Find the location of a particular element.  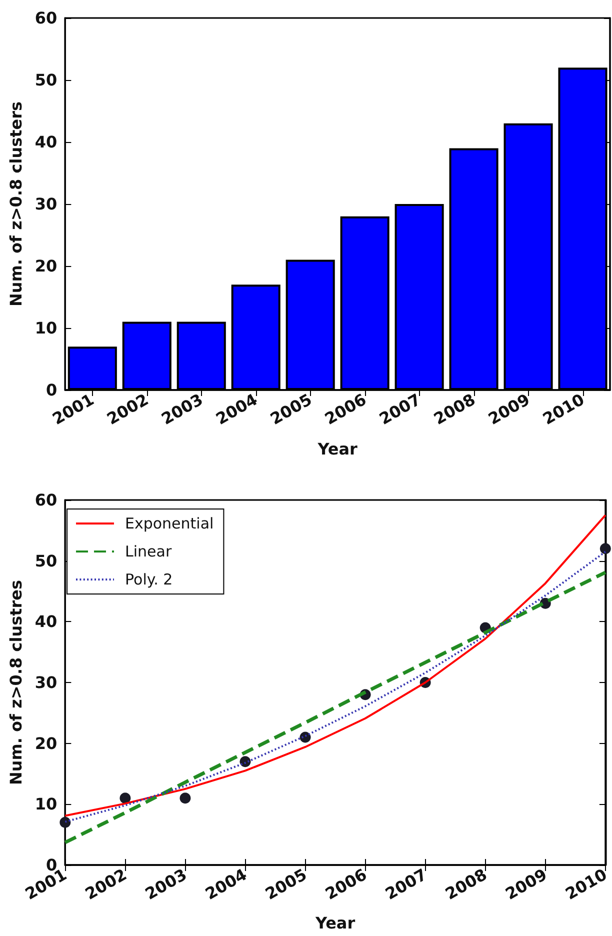

y-tick-label: 0 is located at coordinates (52, 390).